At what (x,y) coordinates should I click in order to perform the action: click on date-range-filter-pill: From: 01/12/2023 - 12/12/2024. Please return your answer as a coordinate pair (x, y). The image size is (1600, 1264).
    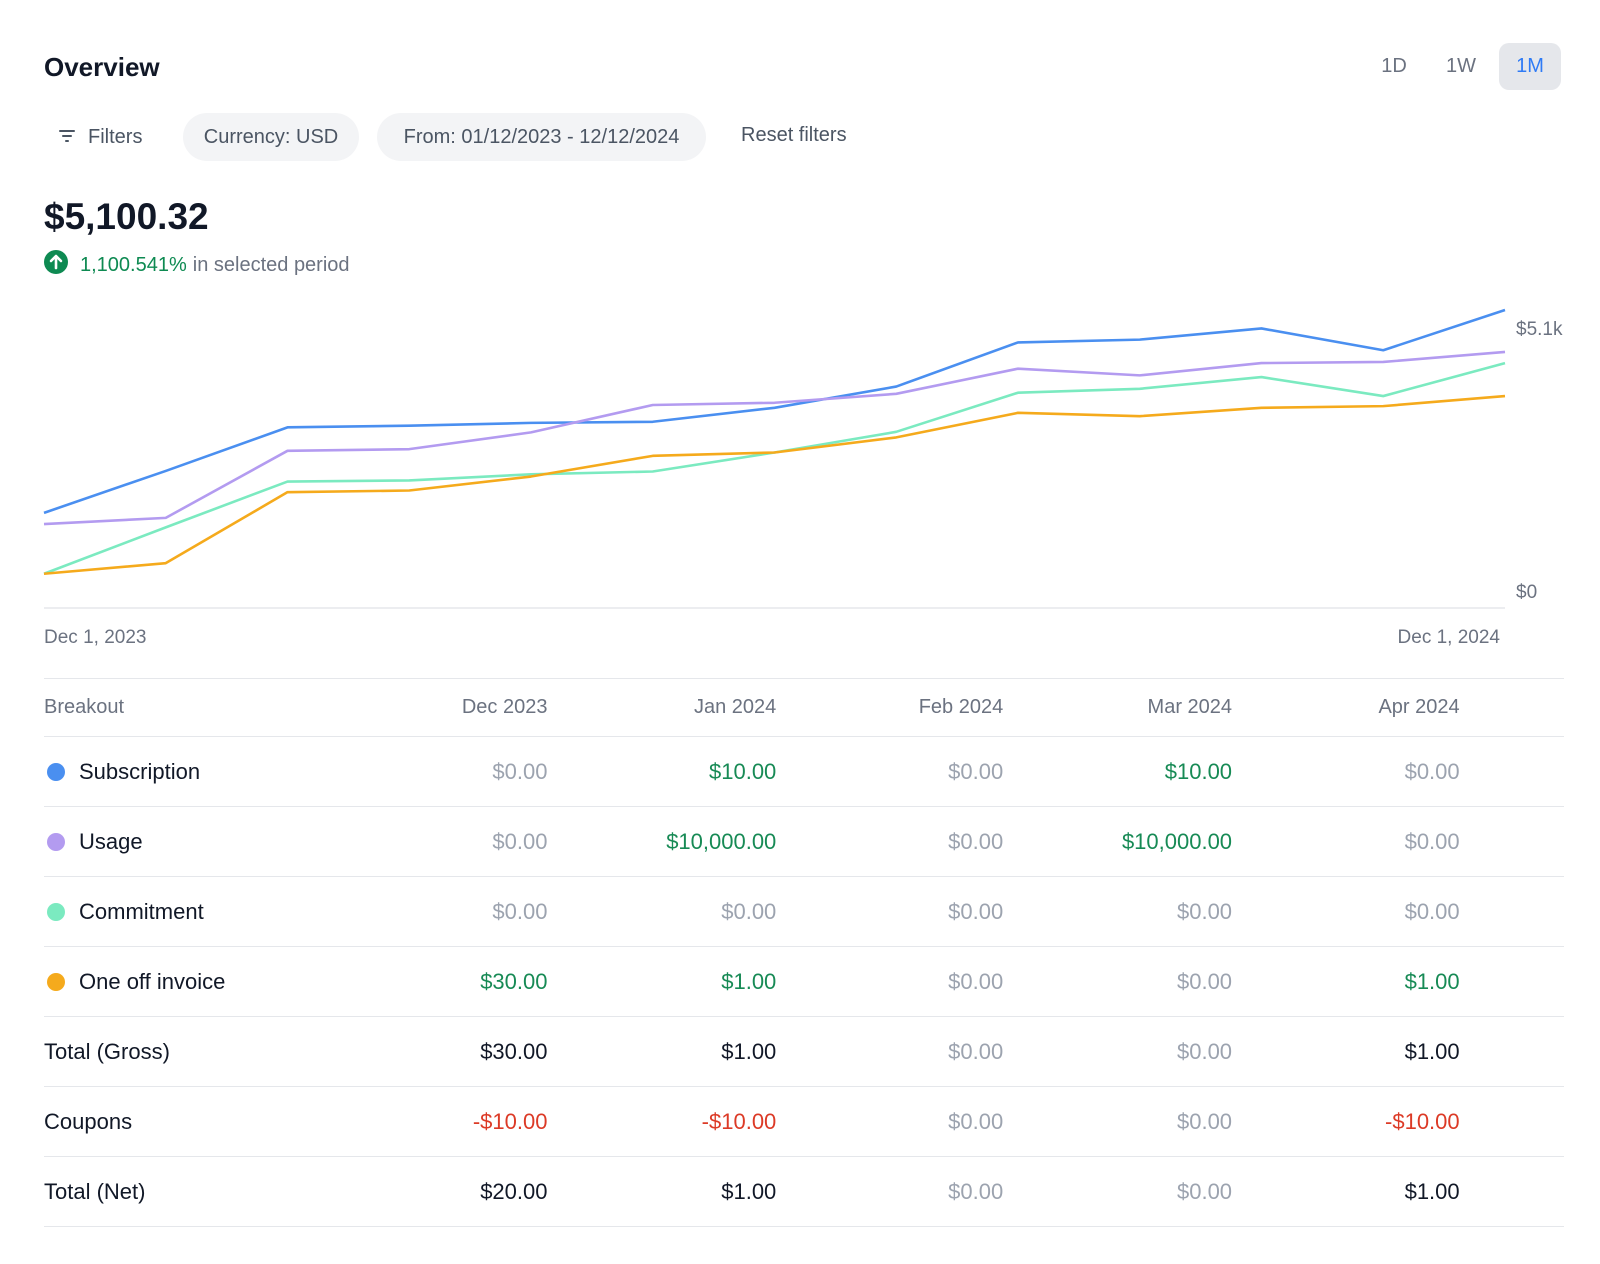
    Looking at the image, I should click on (541, 137).